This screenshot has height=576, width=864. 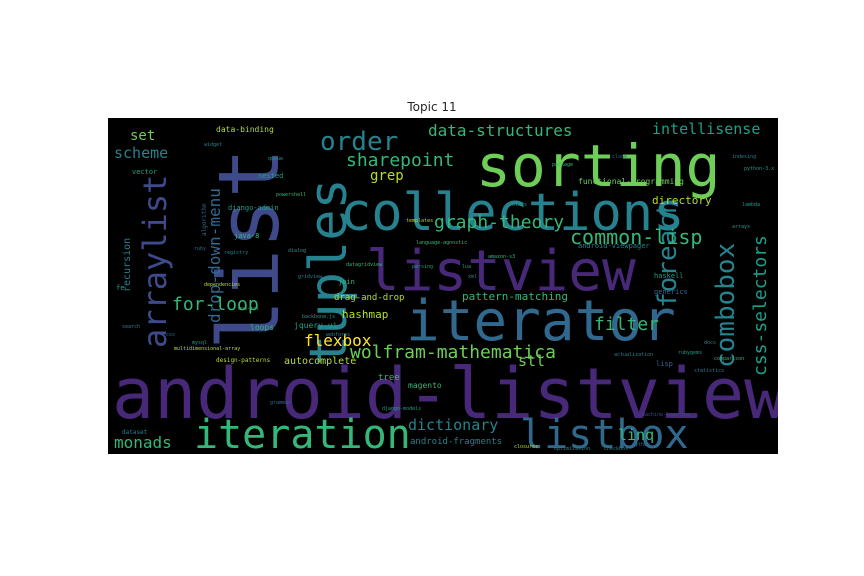 What do you see at coordinates (572, 449) in the screenshot?
I see `cloud-word-optimization: optimization` at bounding box center [572, 449].